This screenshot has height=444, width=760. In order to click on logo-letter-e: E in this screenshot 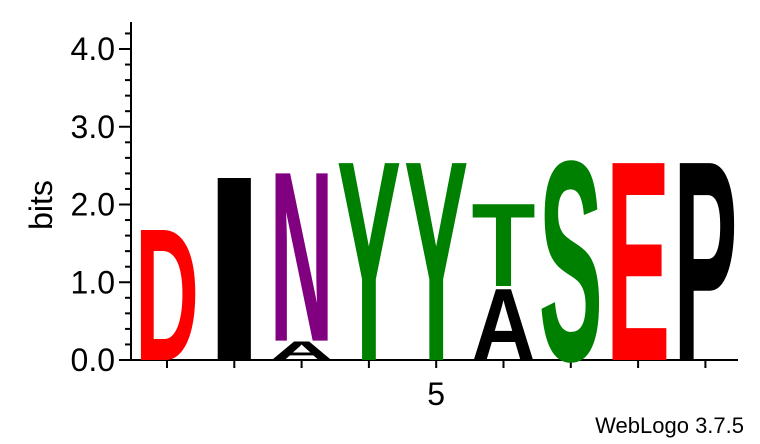, I will do `click(638, 262)`.